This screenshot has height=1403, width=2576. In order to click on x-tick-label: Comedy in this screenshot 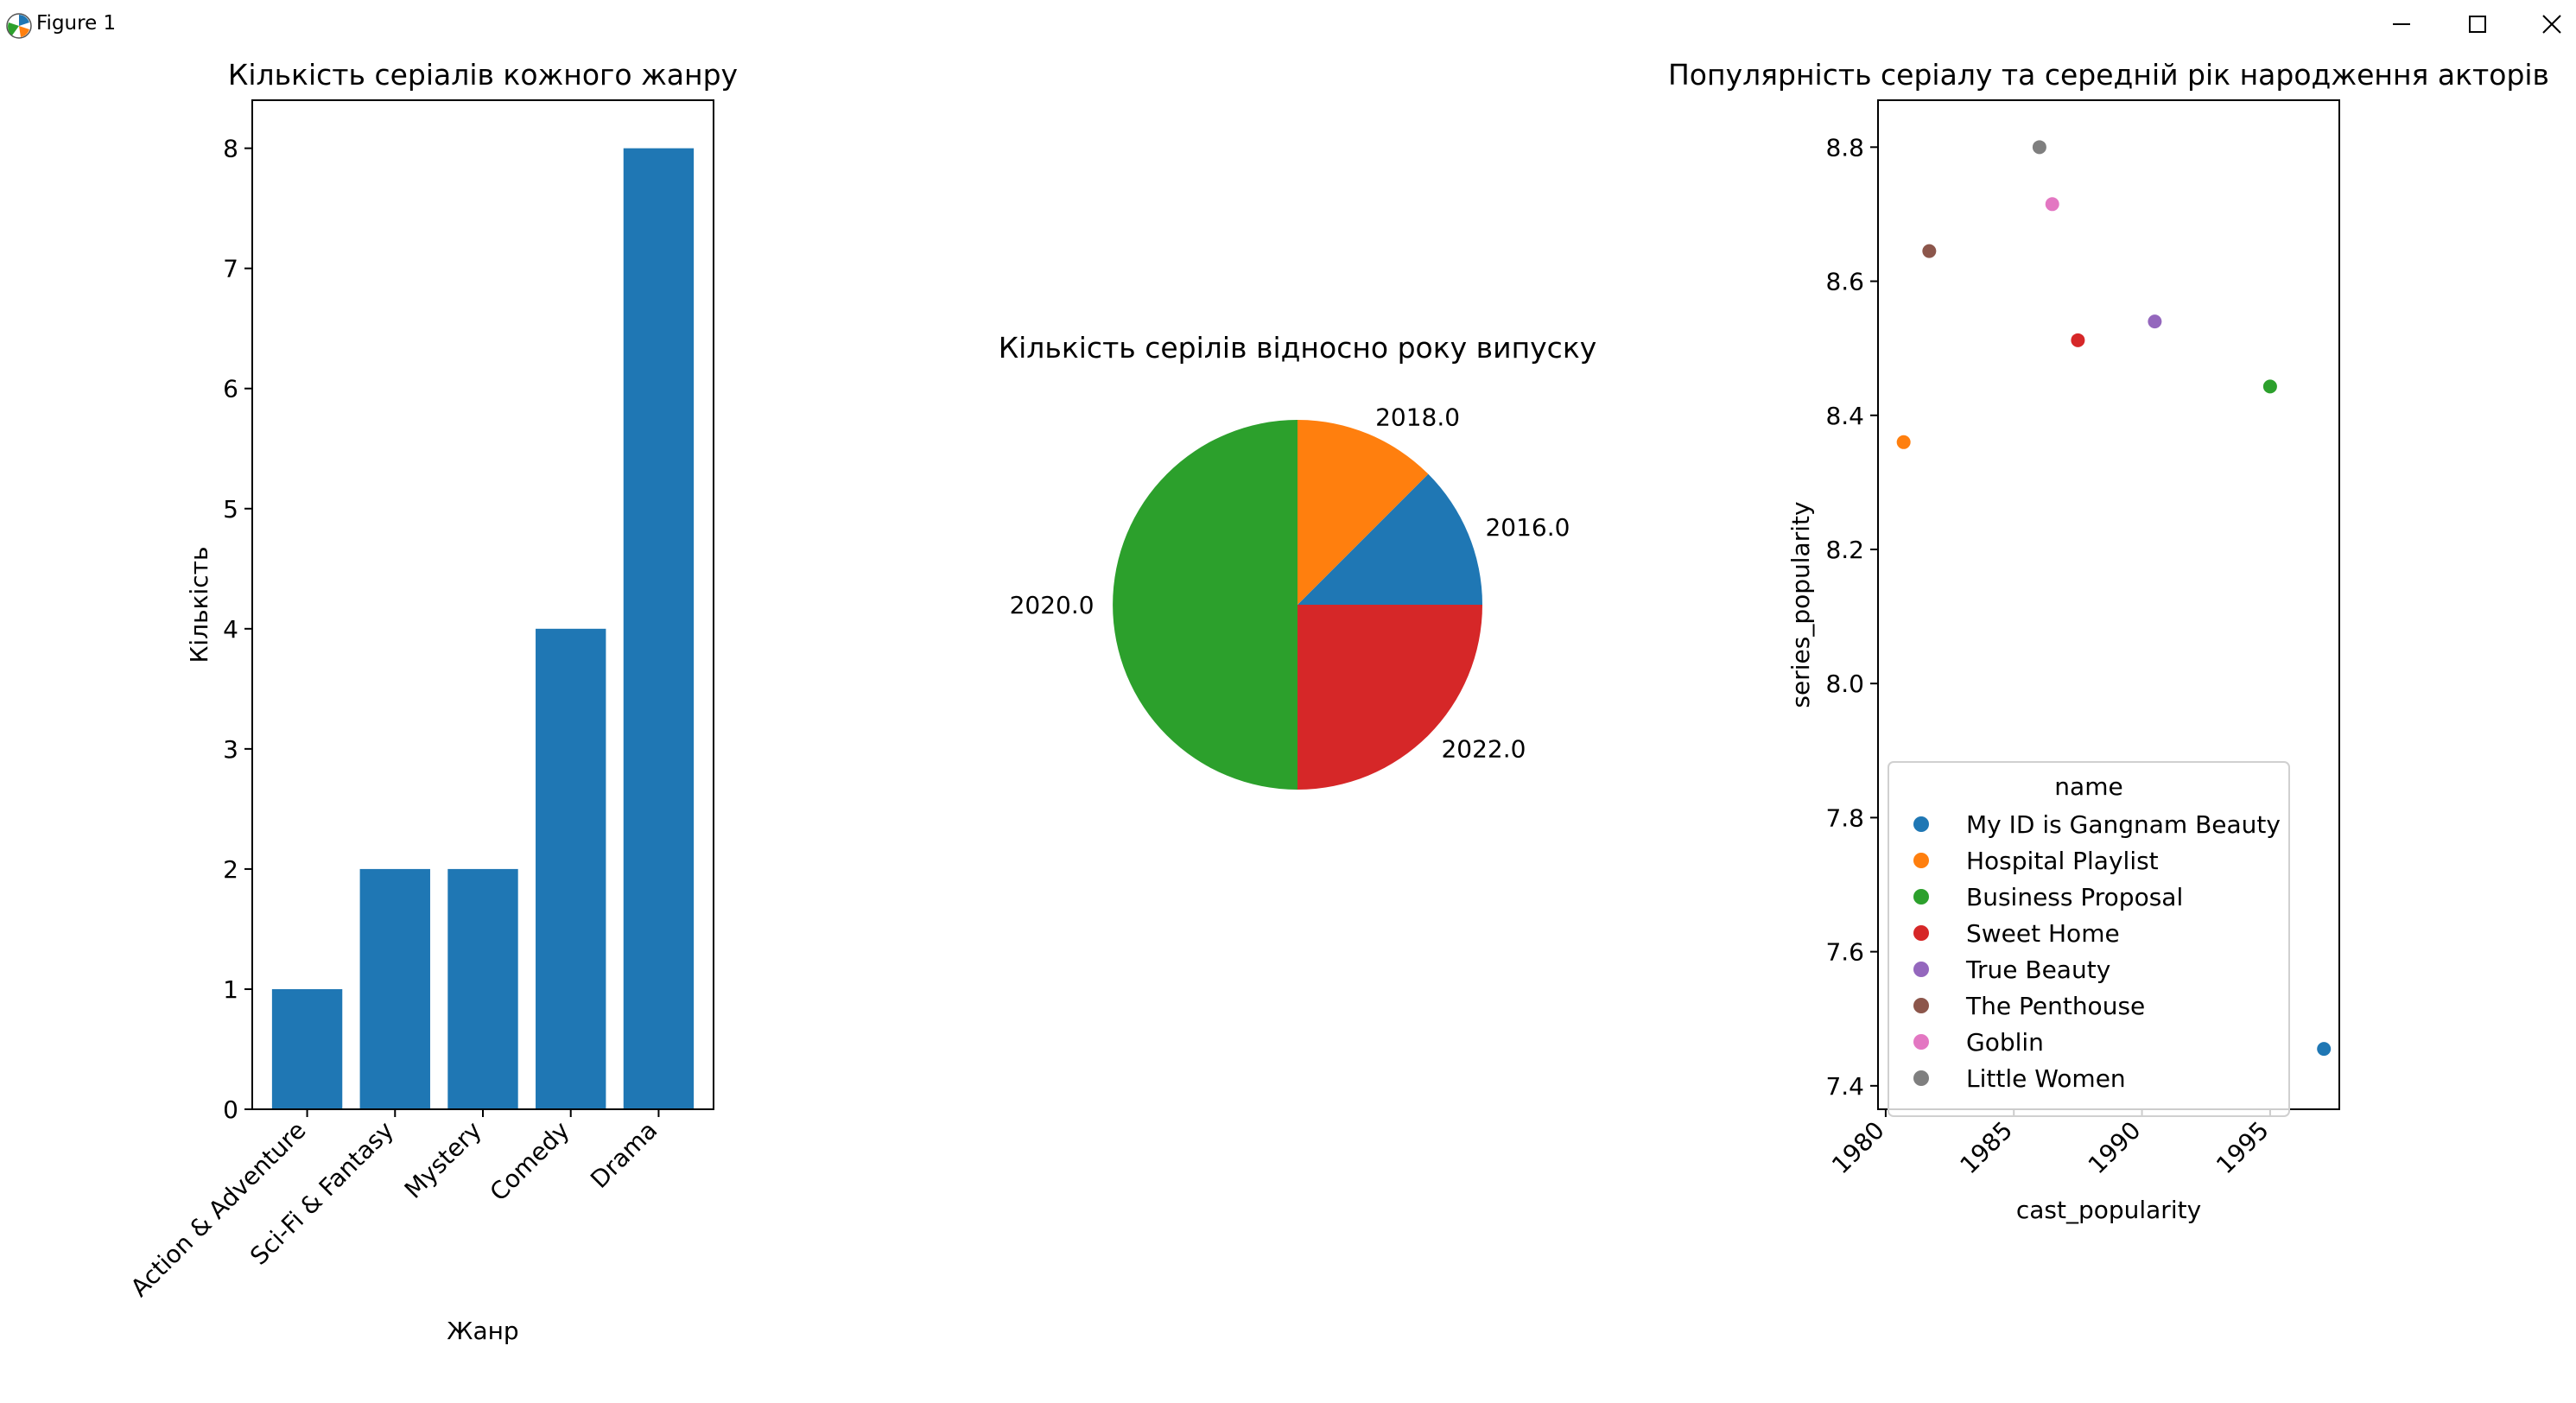, I will do `click(530, 1161)`.